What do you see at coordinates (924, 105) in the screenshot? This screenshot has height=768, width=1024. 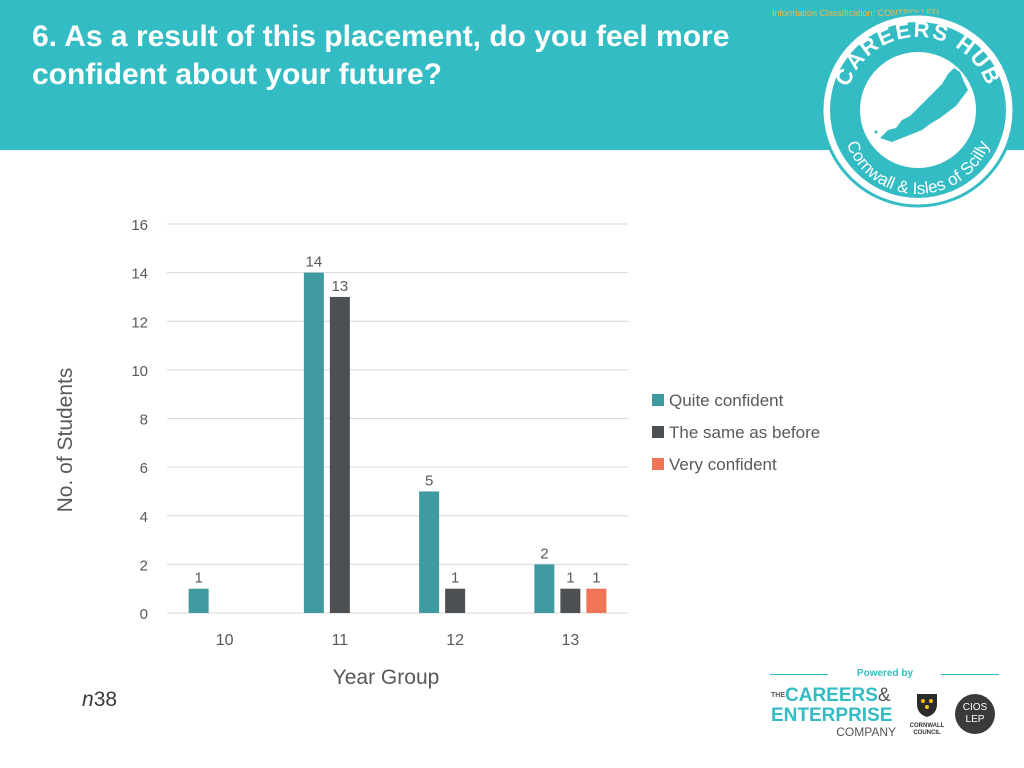 I see `cornwall-map-icon` at bounding box center [924, 105].